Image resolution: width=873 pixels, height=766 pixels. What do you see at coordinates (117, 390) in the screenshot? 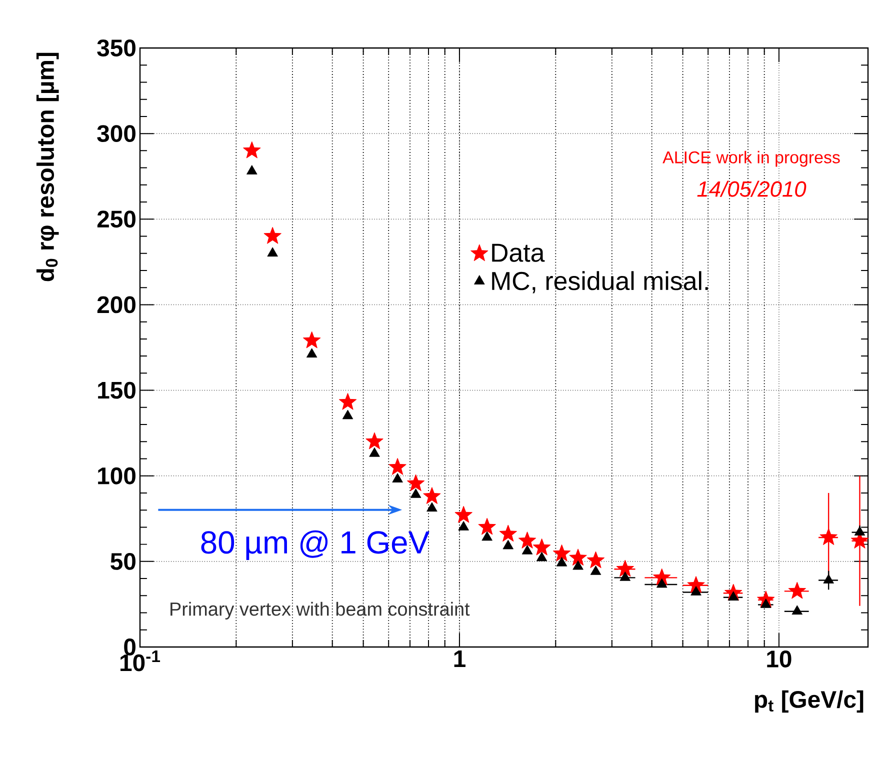
I see `y-tick-label: 150` at bounding box center [117, 390].